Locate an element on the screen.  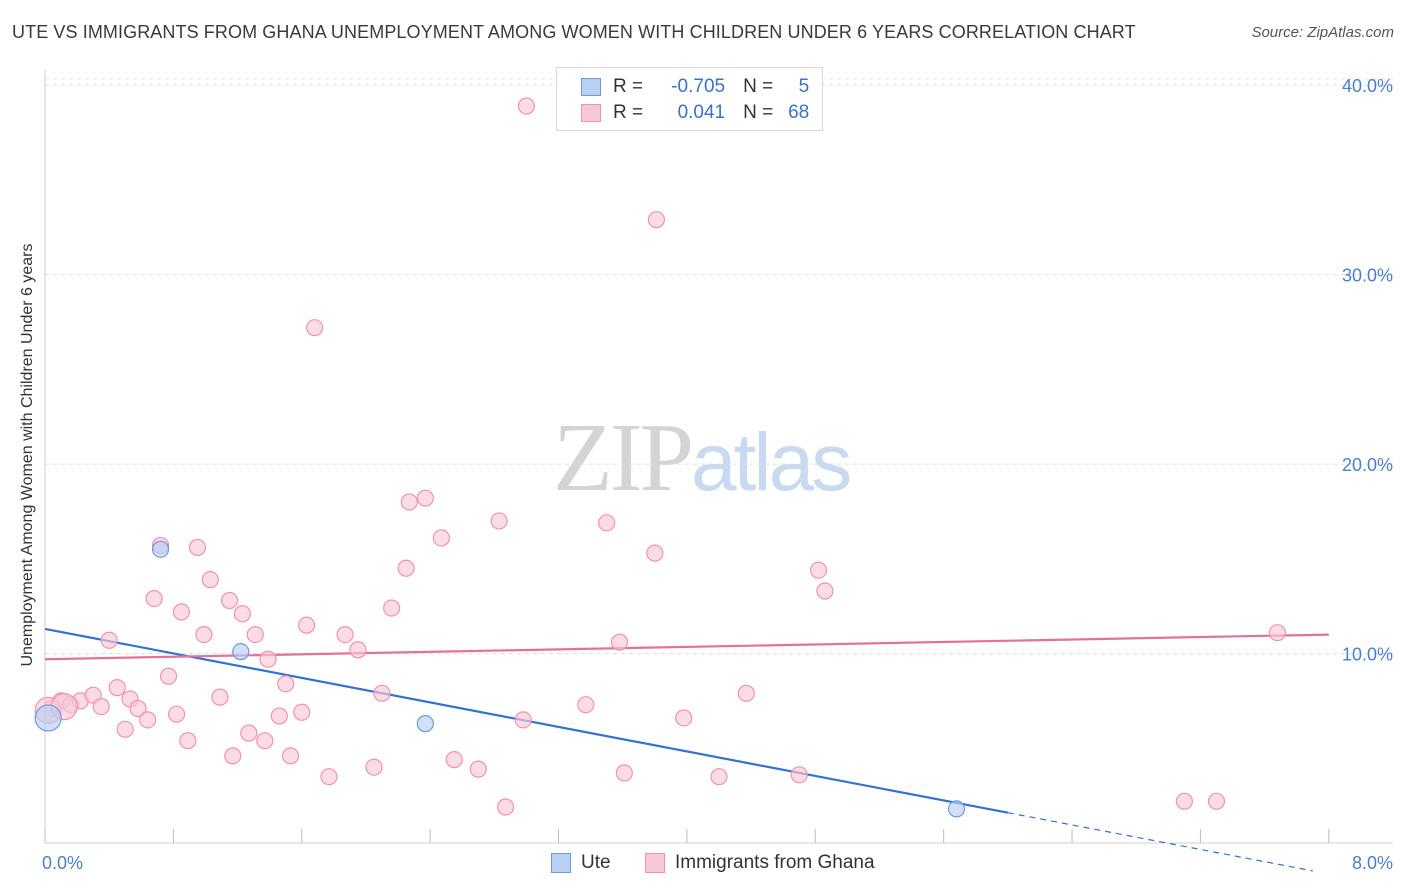
ghana-n-value: 68 is located at coordinates (799, 112).